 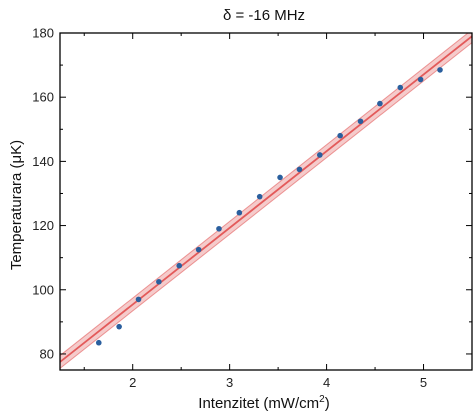 I want to click on x-axis-title-end: ), so click(x=327, y=403).